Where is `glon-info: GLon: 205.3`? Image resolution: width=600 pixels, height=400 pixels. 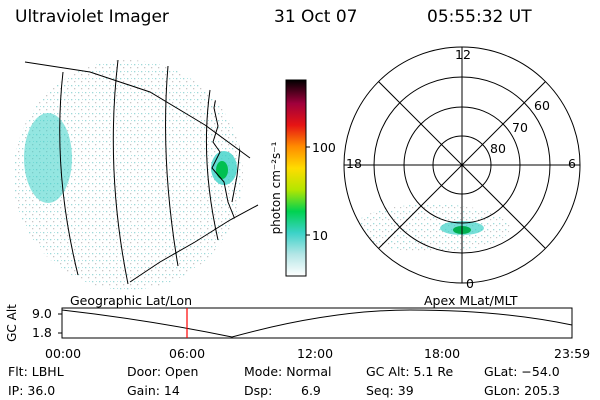
glon-info: GLon: 205.3 is located at coordinates (522, 390).